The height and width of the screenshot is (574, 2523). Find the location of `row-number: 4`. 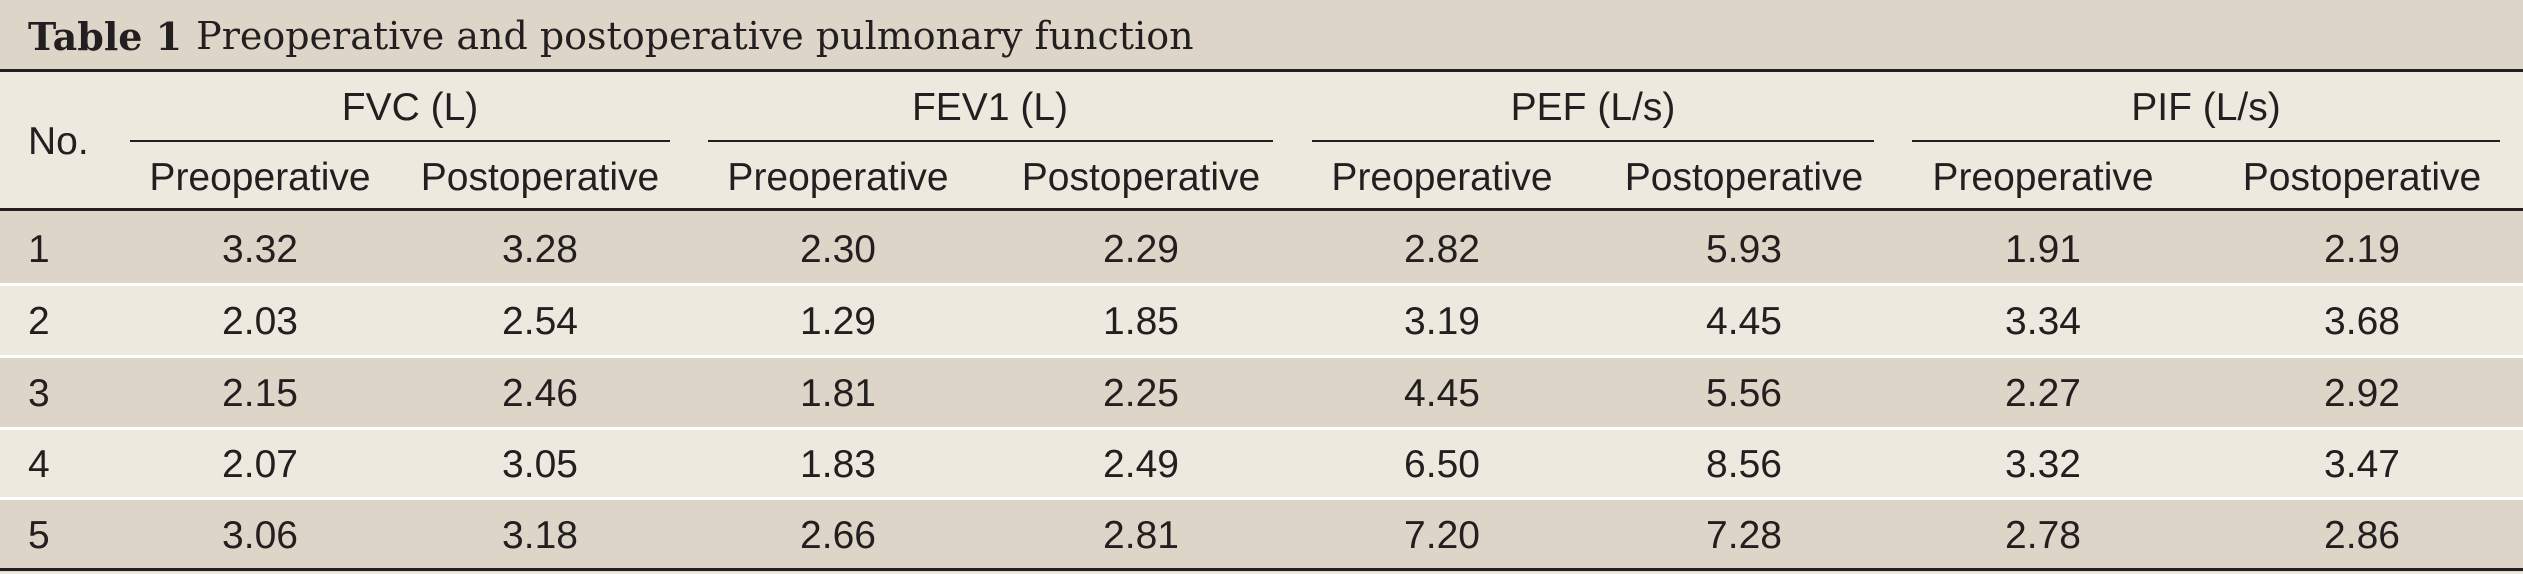

row-number: 4 is located at coordinates (39, 464).